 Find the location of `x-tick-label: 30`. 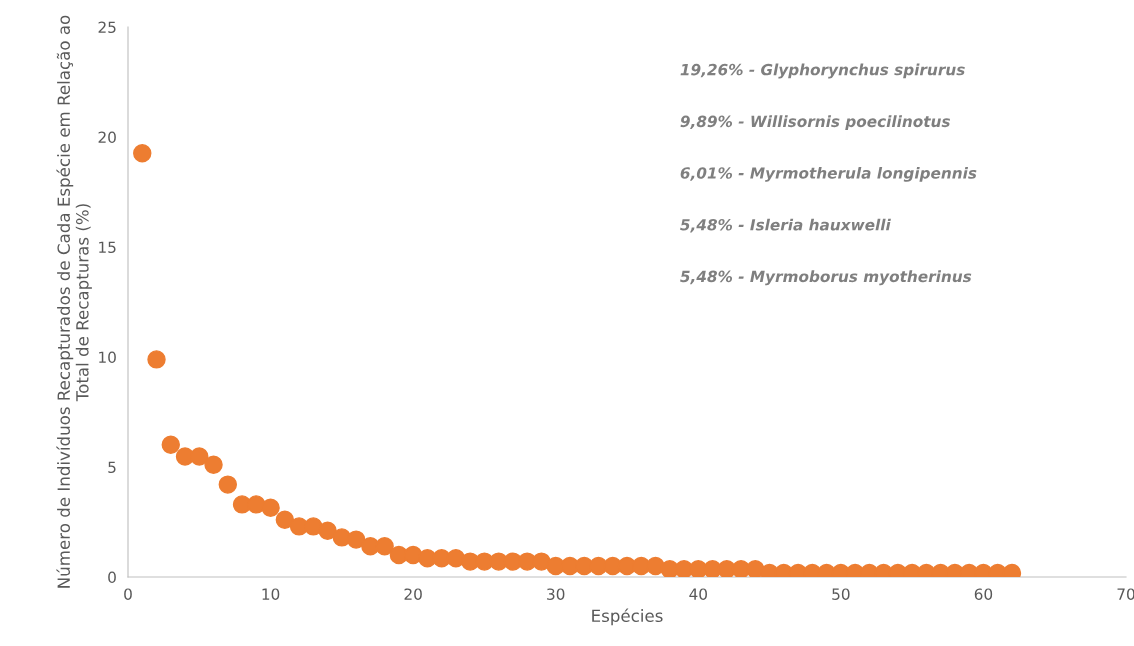

x-tick-label: 30 is located at coordinates (556, 594).